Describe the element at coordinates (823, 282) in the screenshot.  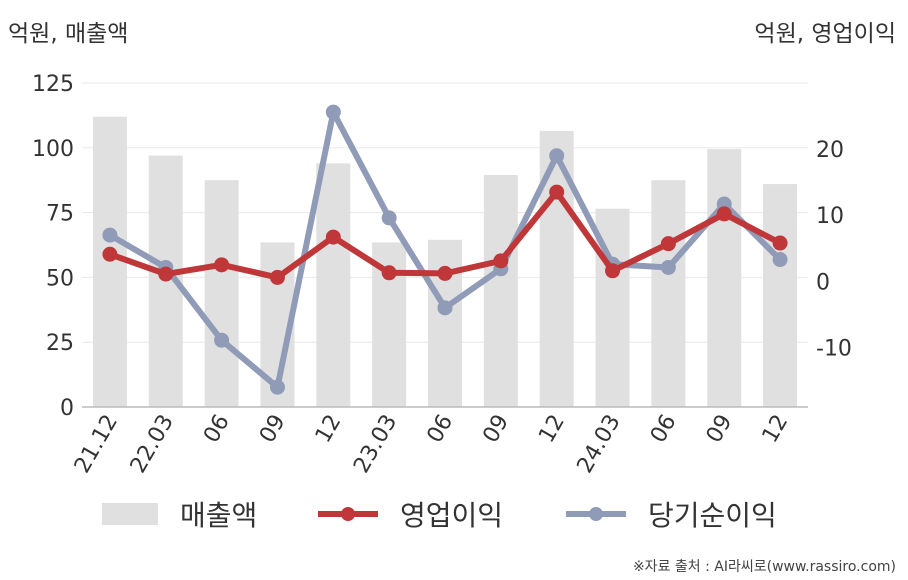
I see `right-tick-label: 0` at that location.